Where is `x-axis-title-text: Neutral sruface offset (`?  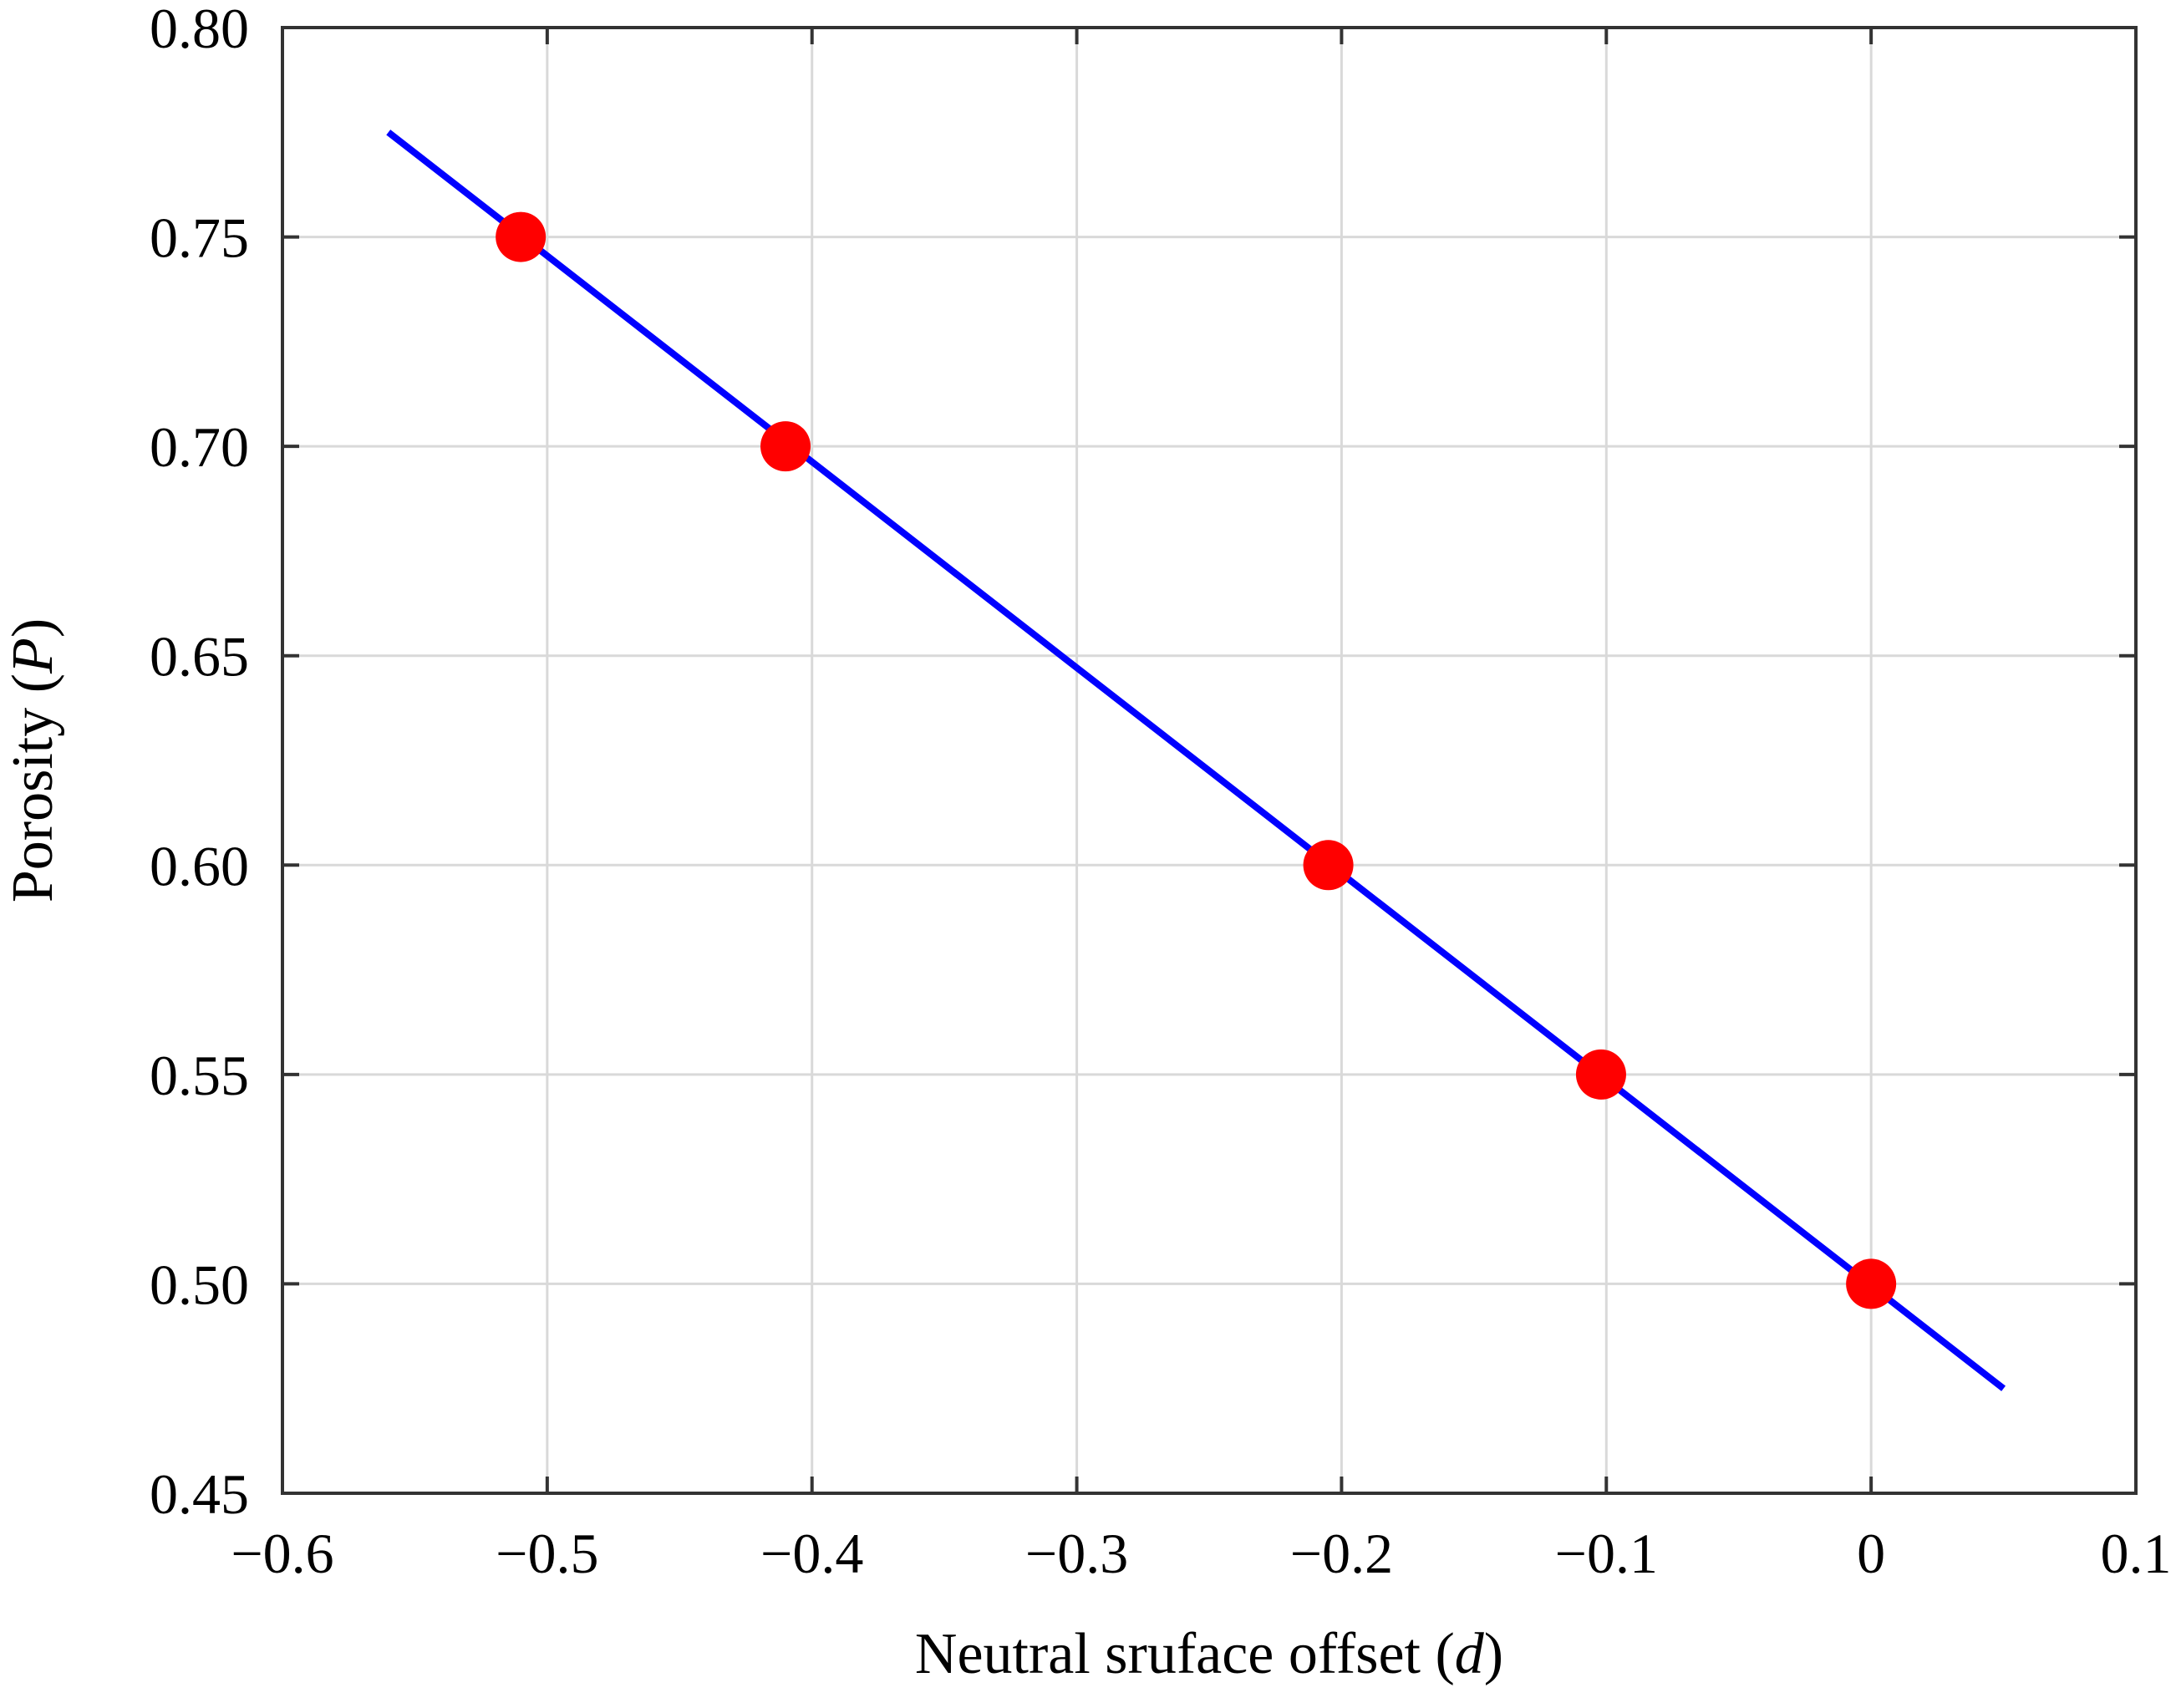 x-axis-title-text: Neutral sruface offset ( is located at coordinates (1185, 1654).